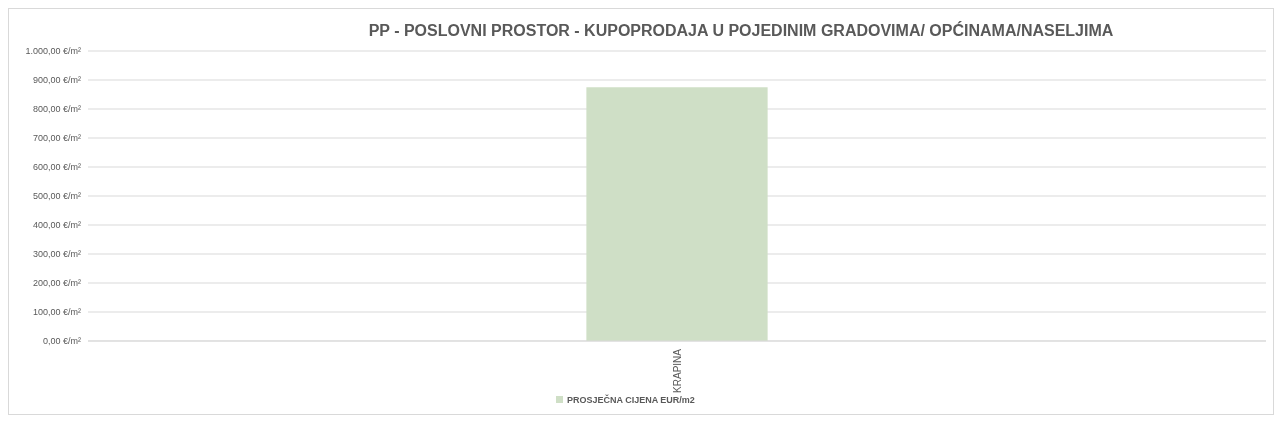  Describe the element at coordinates (741, 30) in the screenshot. I see `chart-title: PP - POSLOVNI PROSTOR - KUPOPRODAJA U POJEDINIM GRADOVIMA/ OPĆINAMA/NASELJIMA` at that location.